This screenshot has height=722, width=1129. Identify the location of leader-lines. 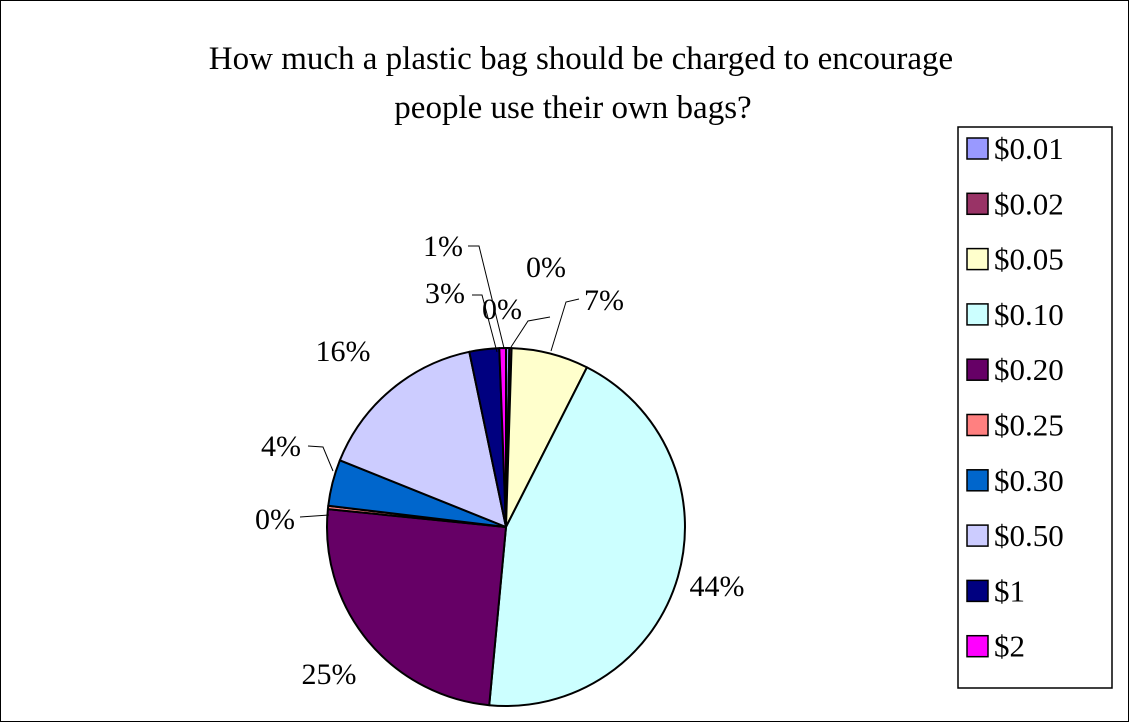
(439, 381).